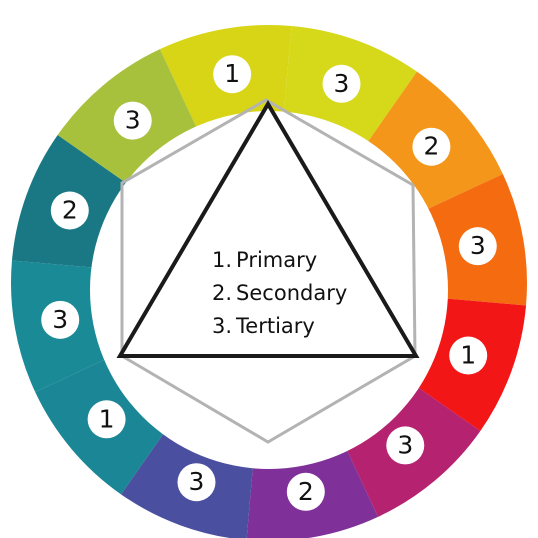 This screenshot has height=538, width=538. I want to click on legend-number: 2., so click(222, 293).